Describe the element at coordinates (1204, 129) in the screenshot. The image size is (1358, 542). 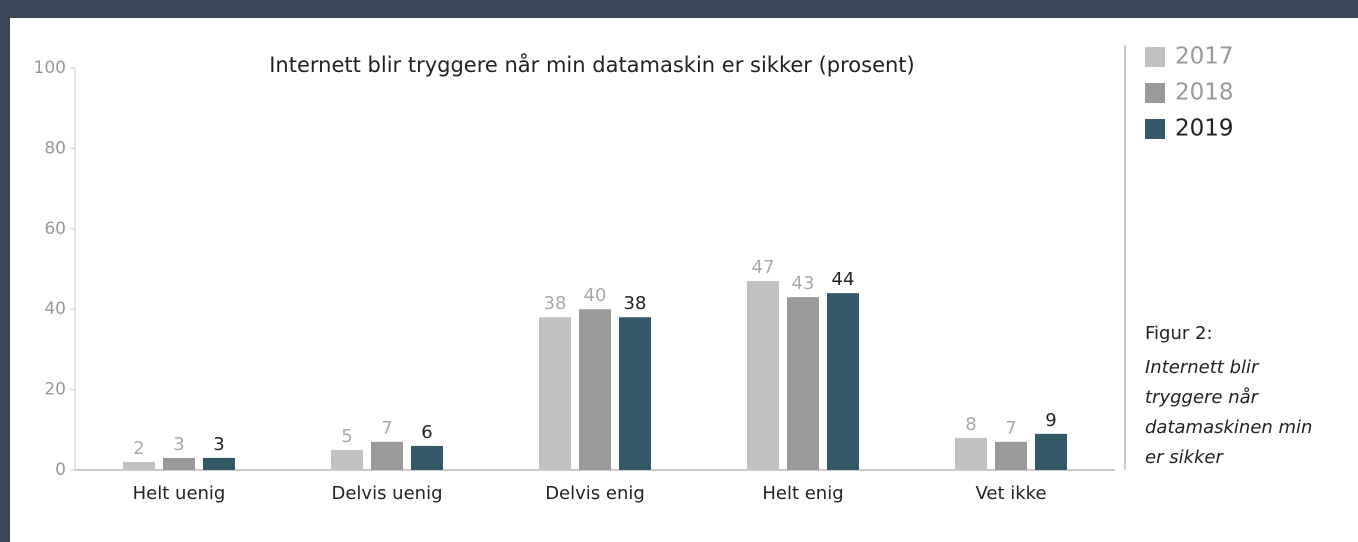
I see `legend-label: 2019` at that location.